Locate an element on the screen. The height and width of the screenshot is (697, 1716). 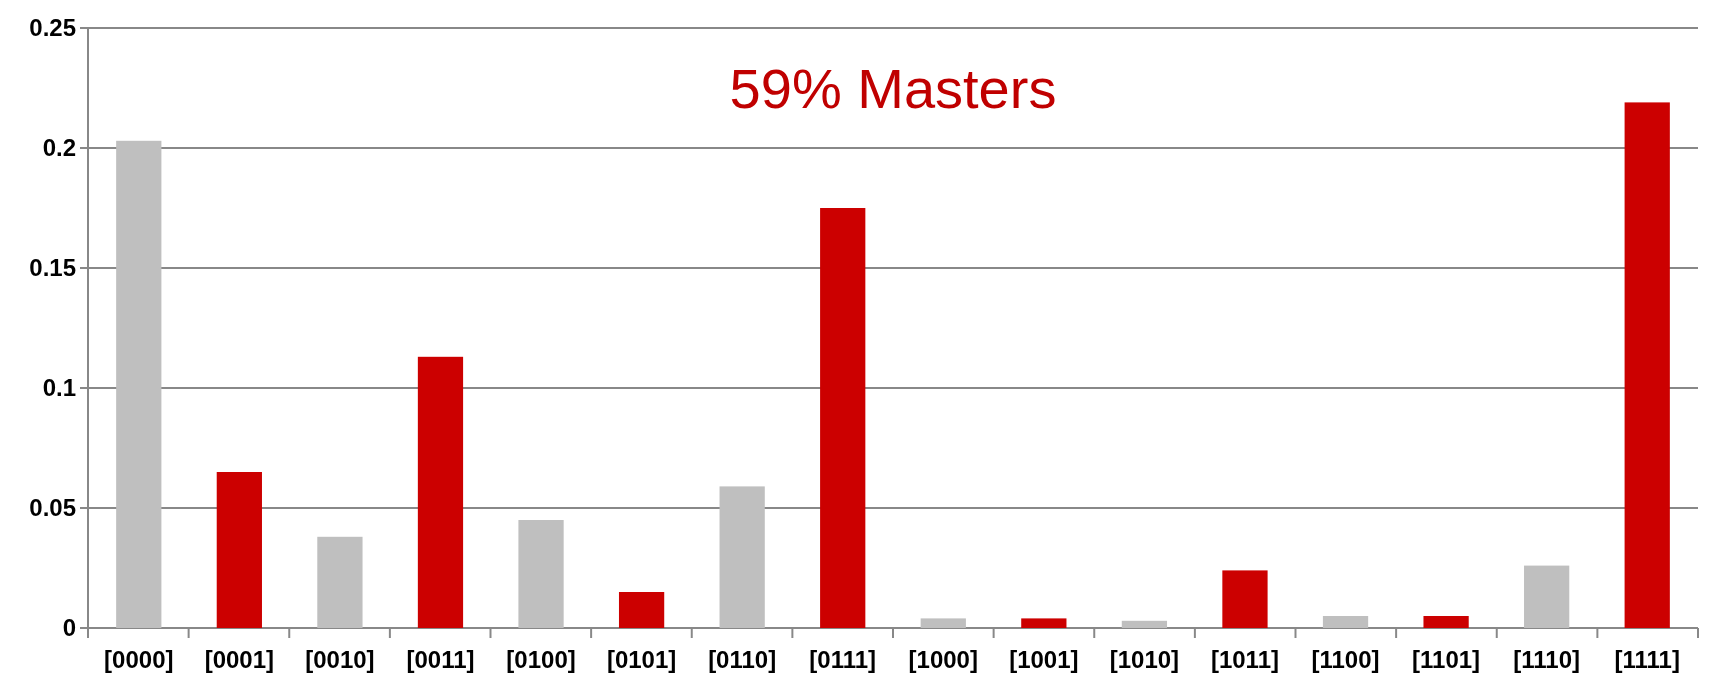
x-tick-label: [1101] is located at coordinates (1446, 659).